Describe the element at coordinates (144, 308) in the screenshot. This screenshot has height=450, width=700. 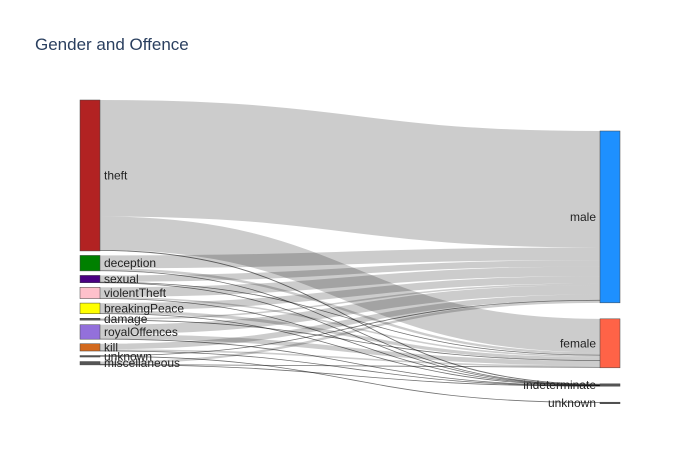
I see `source-label-breakingPeace: breakingPeace` at that location.